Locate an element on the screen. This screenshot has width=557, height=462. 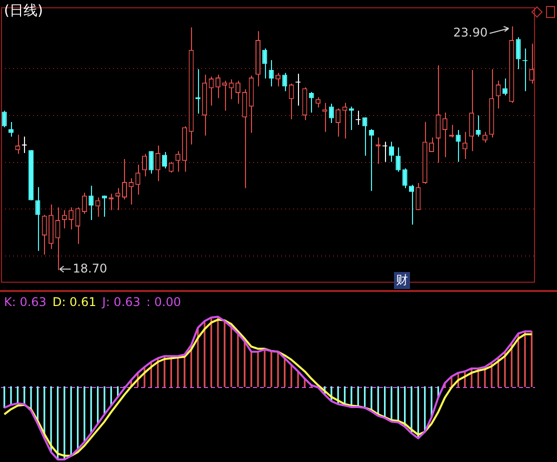
text: K: 0.63 is located at coordinates (25, 302).